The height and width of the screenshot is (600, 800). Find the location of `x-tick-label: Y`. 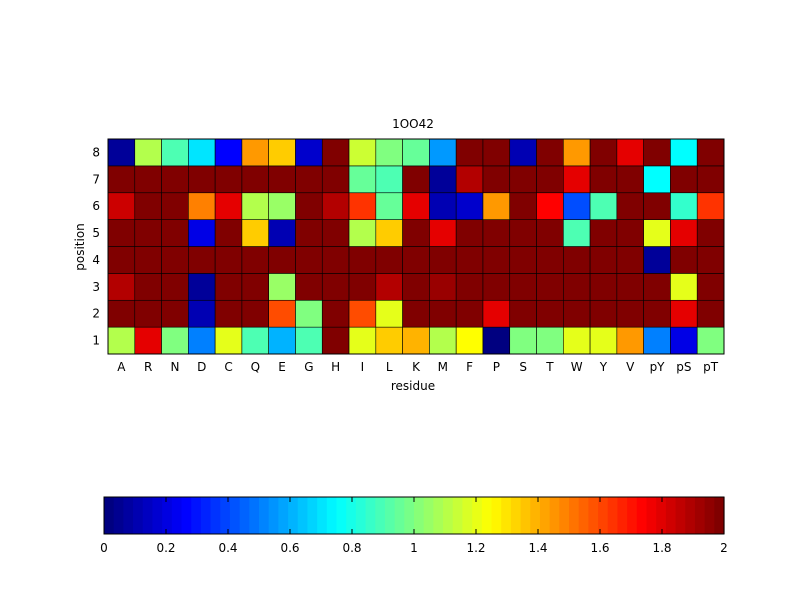

x-tick-label: Y is located at coordinates (603, 367).